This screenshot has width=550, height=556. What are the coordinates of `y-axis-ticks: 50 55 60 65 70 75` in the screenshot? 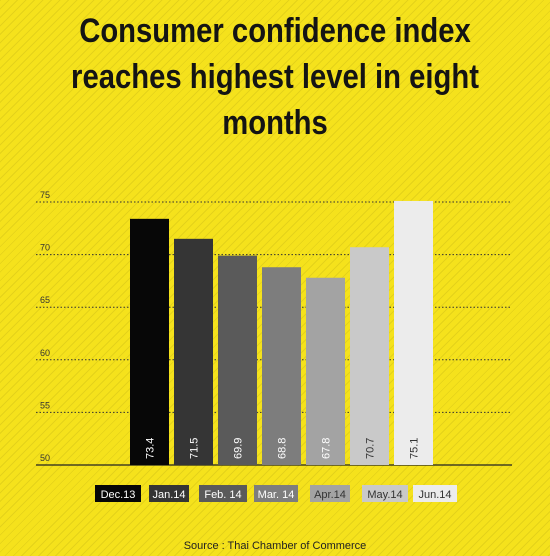 It's located at (45, 326).